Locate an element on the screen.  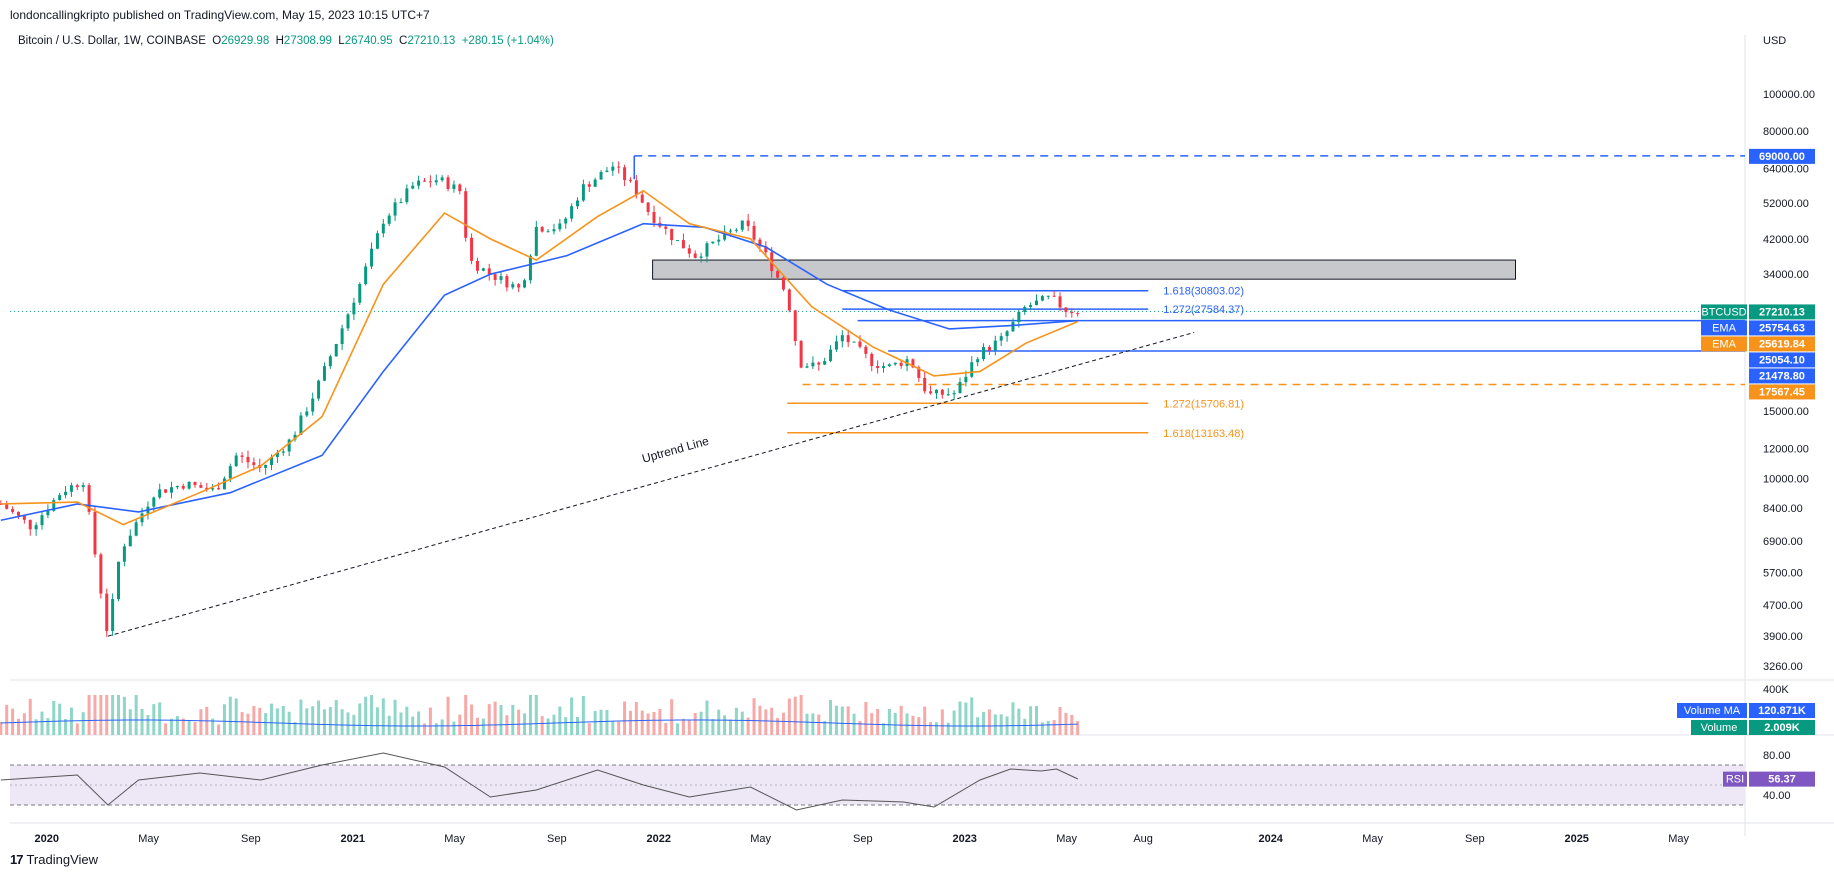
tradingview-brand: TradingView is located at coordinates (62, 859).